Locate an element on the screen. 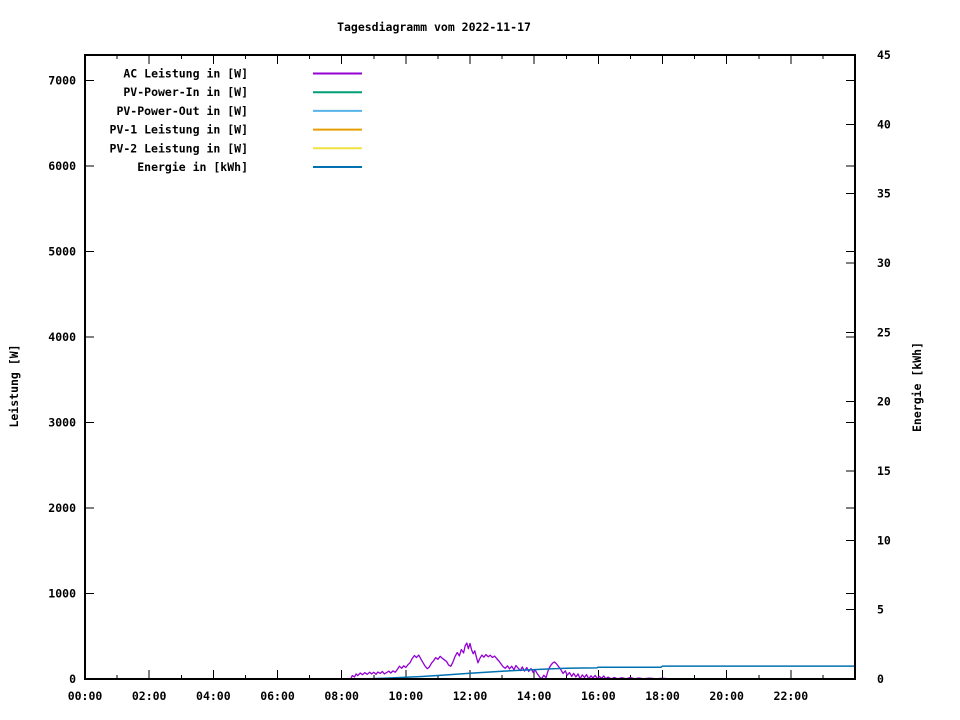  y-right-tick-label: 30 is located at coordinates (884, 263).